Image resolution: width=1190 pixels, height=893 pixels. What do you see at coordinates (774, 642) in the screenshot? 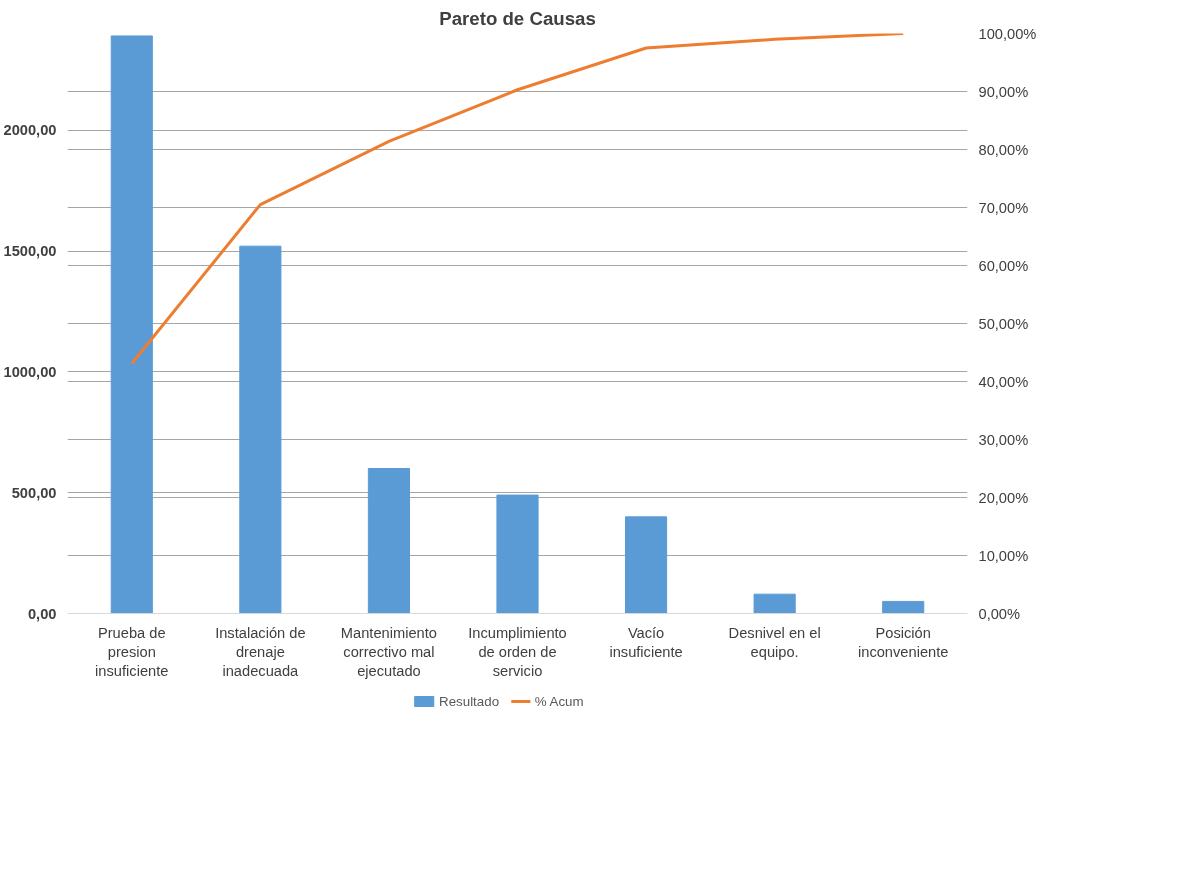
I see `x-tick-label: Desnivel en el equipo.` at bounding box center [774, 642].